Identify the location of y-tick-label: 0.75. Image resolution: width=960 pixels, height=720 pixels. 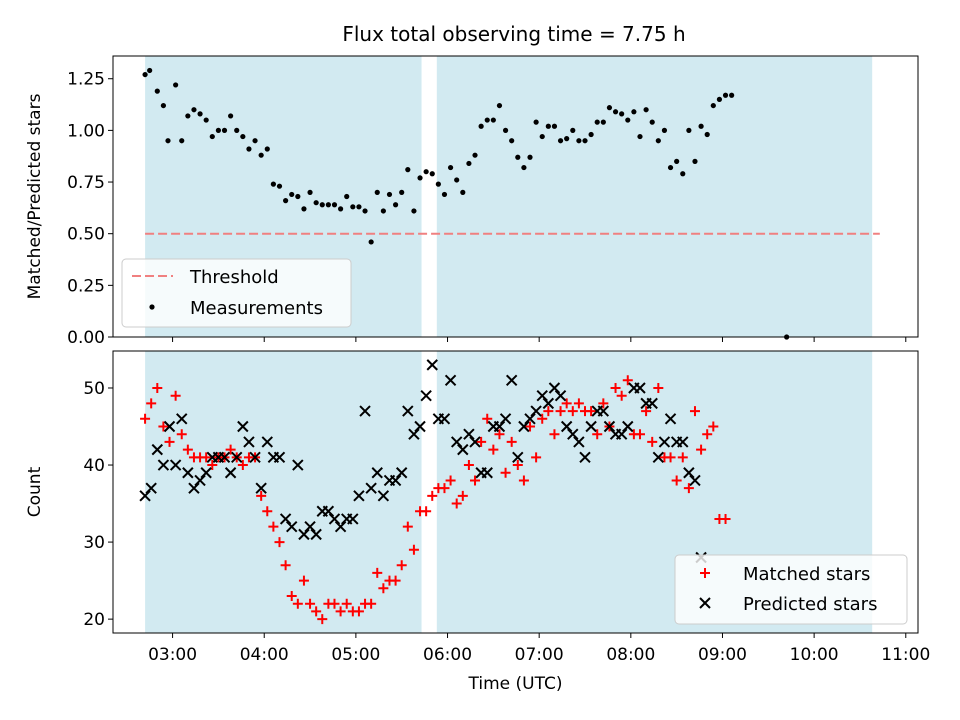
(86, 183).